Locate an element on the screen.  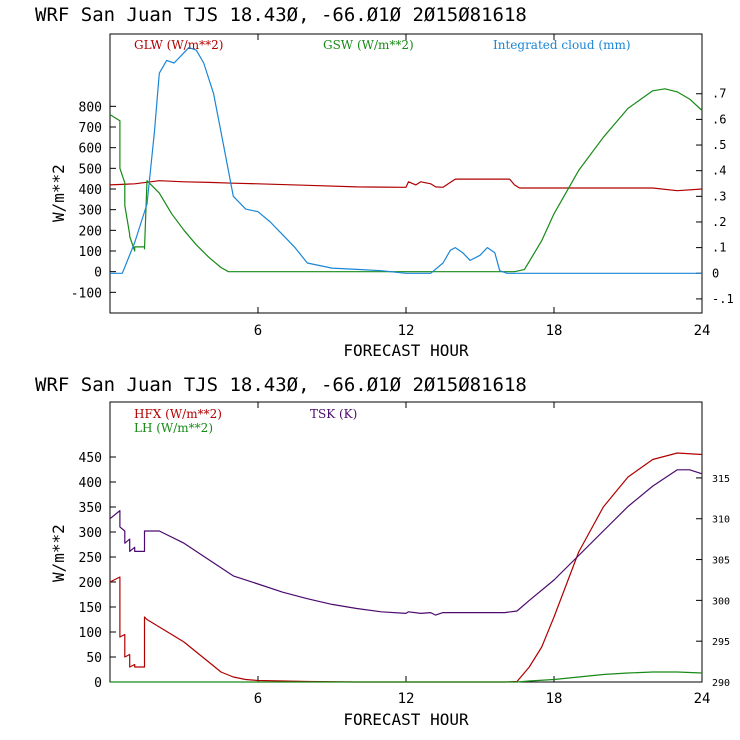
top-y2-tick-label: .6 is located at coordinates (719, 119).